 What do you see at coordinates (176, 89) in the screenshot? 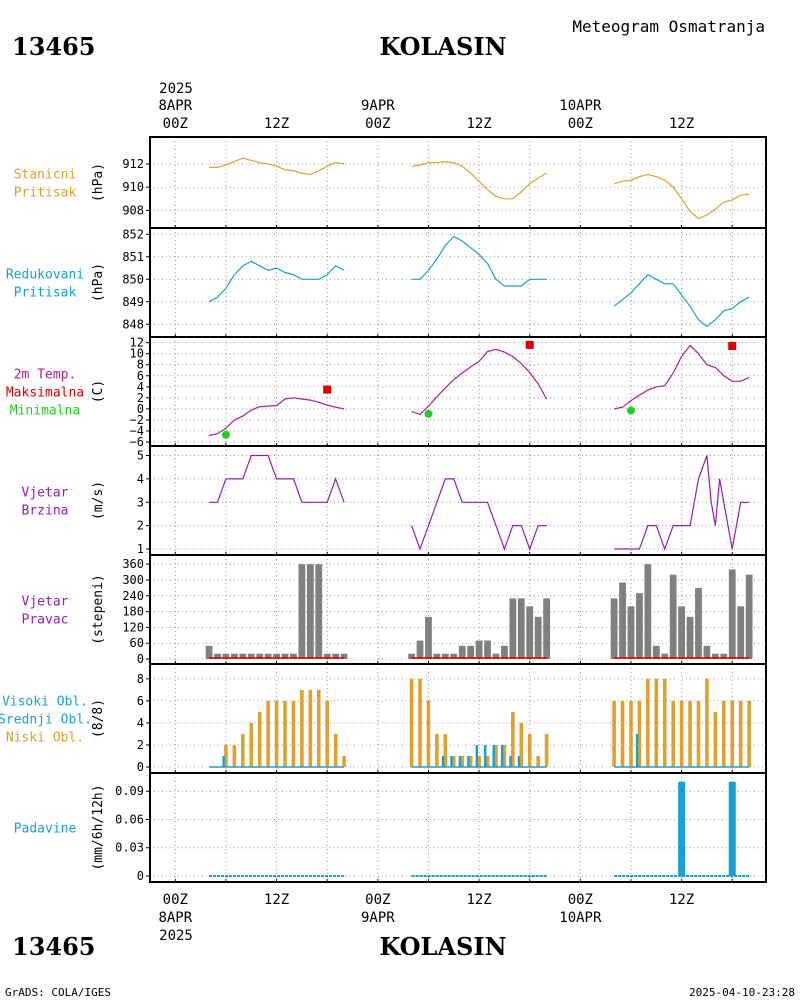
I see `top-year-label: 2025` at bounding box center [176, 89].